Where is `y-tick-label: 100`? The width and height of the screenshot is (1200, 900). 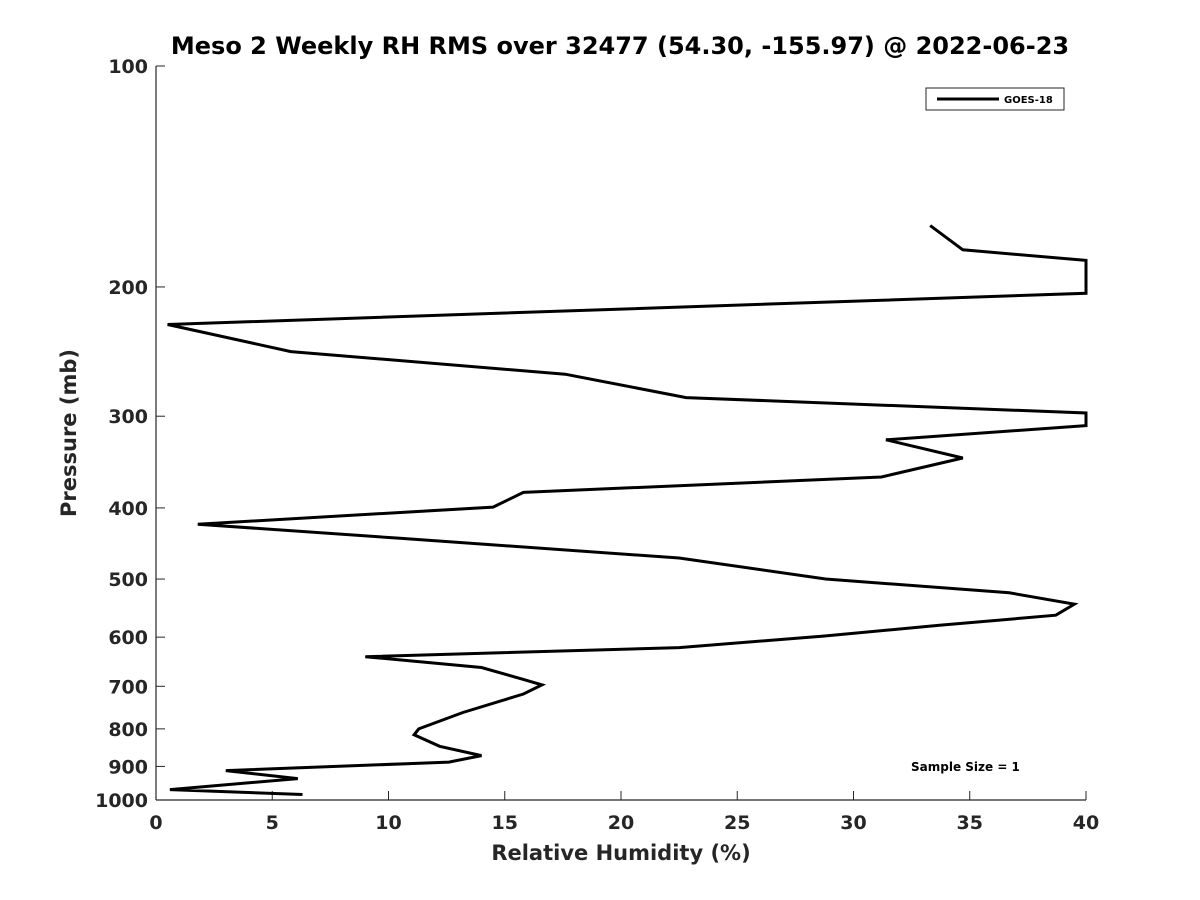 y-tick-label: 100 is located at coordinates (128, 67).